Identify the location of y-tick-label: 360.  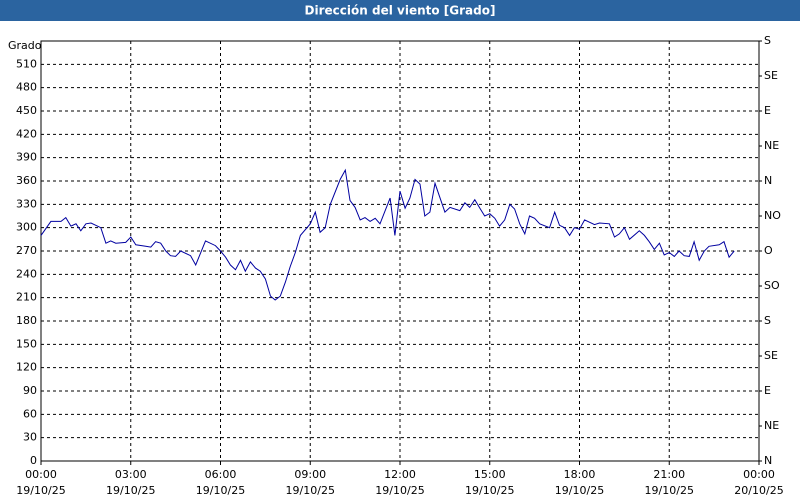
(26, 180).